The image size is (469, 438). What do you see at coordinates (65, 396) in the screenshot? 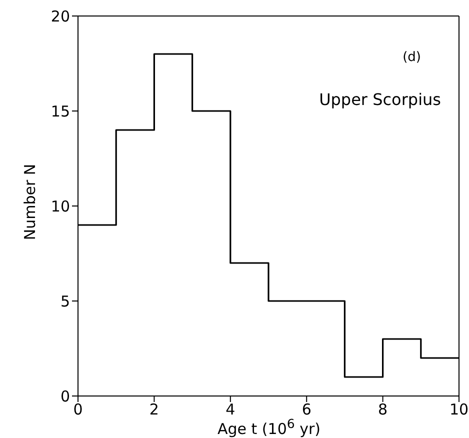
I see `y-tick-label: 0` at bounding box center [65, 396].